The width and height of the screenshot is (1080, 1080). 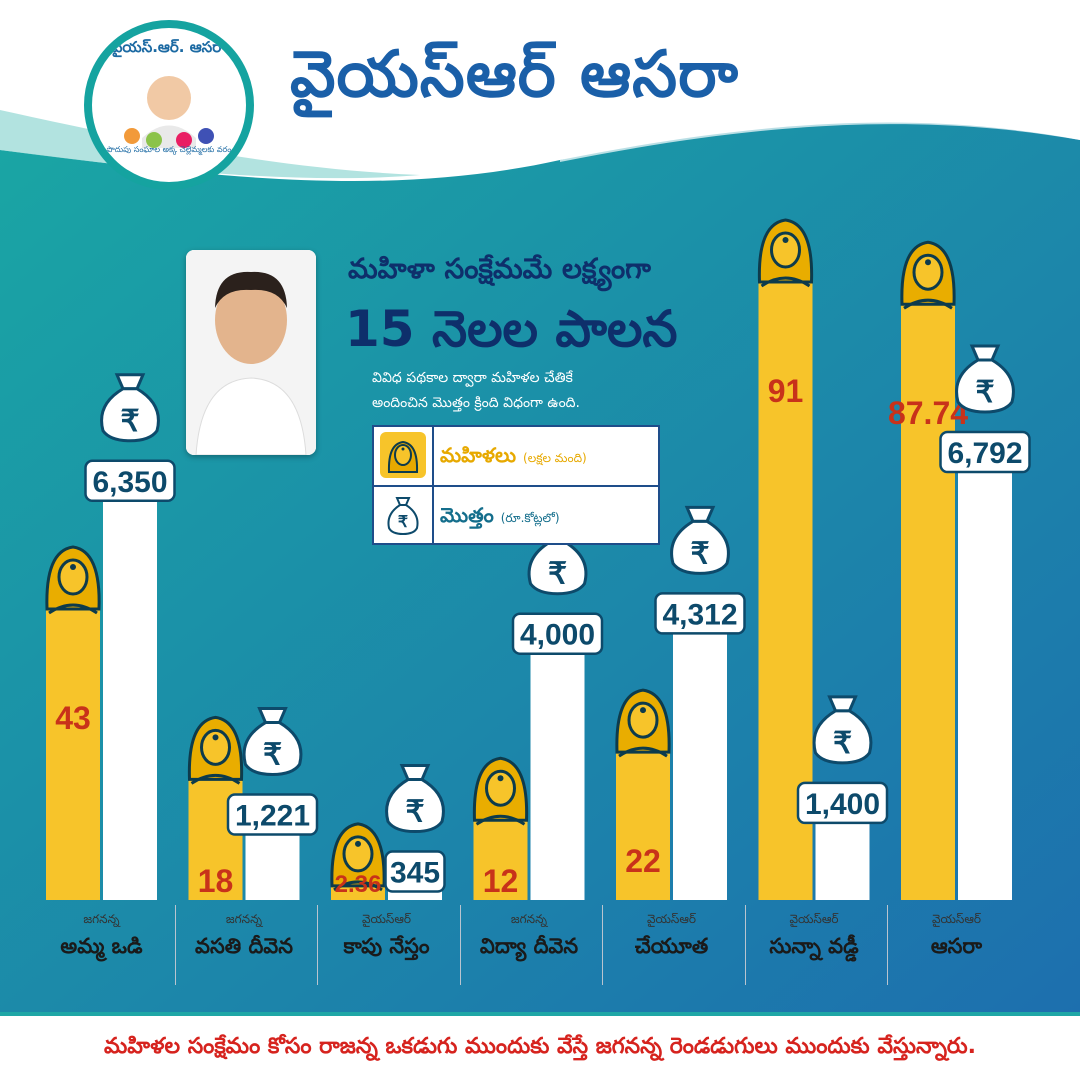 What do you see at coordinates (216, 881) in the screenshot?
I see `women-value-label: 18` at bounding box center [216, 881].